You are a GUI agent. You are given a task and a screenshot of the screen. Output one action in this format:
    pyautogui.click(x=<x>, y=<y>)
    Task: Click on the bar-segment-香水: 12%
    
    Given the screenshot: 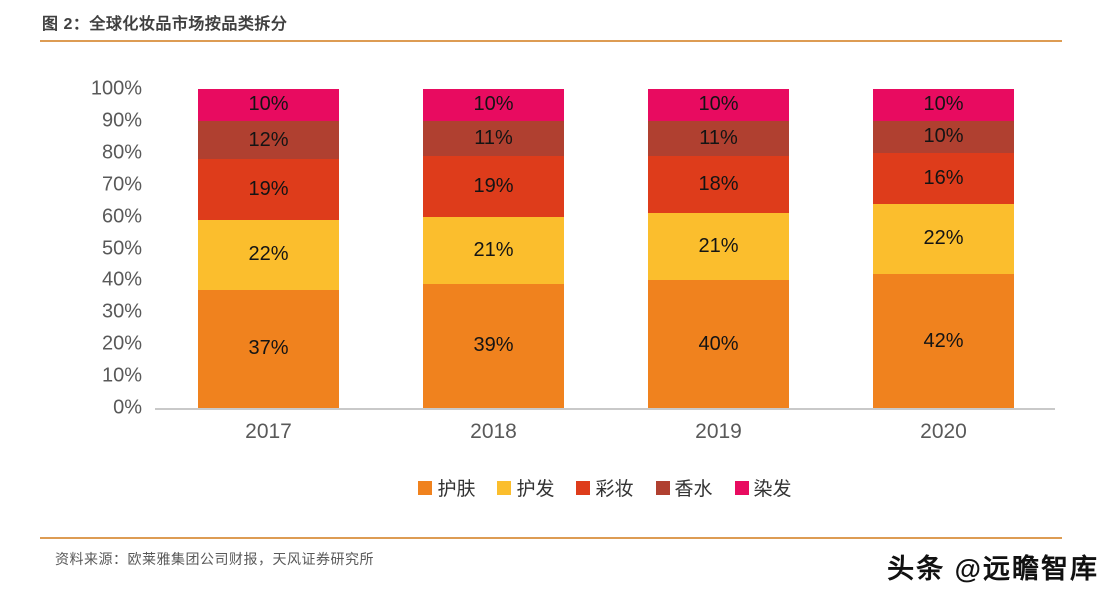 What is the action you would take?
    pyautogui.click(x=268, y=140)
    